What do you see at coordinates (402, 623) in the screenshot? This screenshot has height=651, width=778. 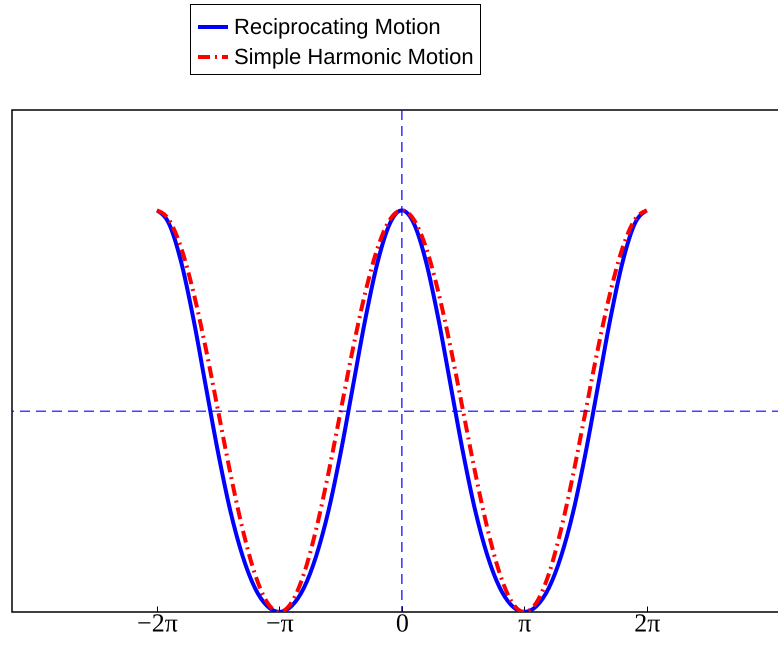 I see `x-tick-label: 0` at bounding box center [402, 623].